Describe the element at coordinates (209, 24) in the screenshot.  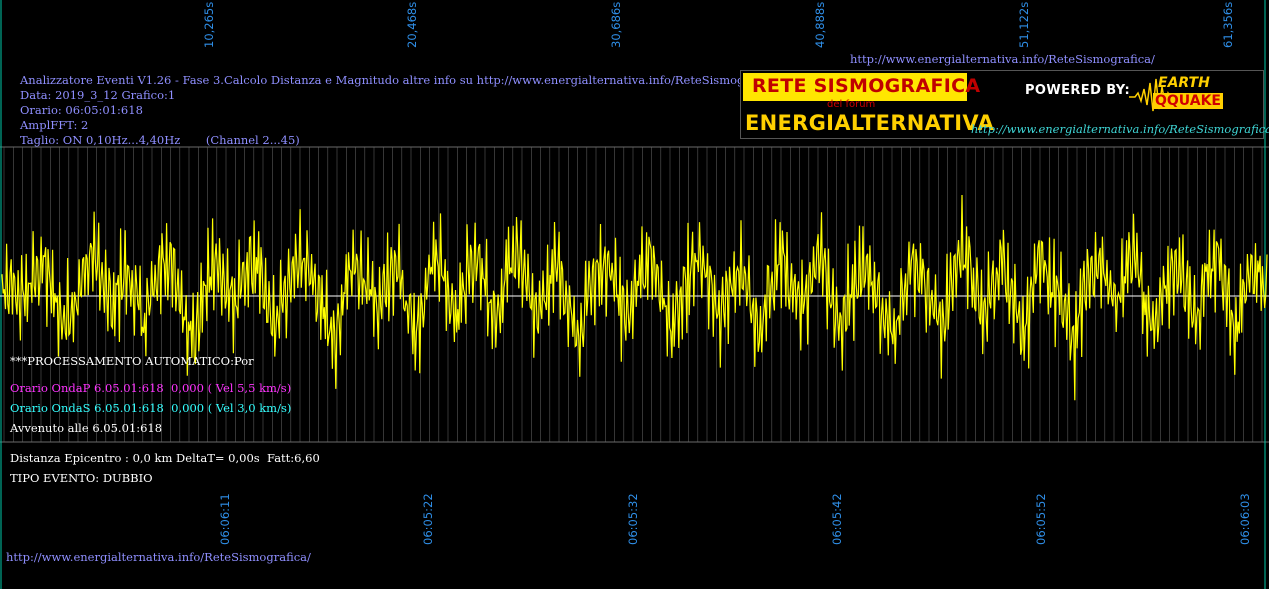
I see `top-tick-label: 10,265s` at that location.